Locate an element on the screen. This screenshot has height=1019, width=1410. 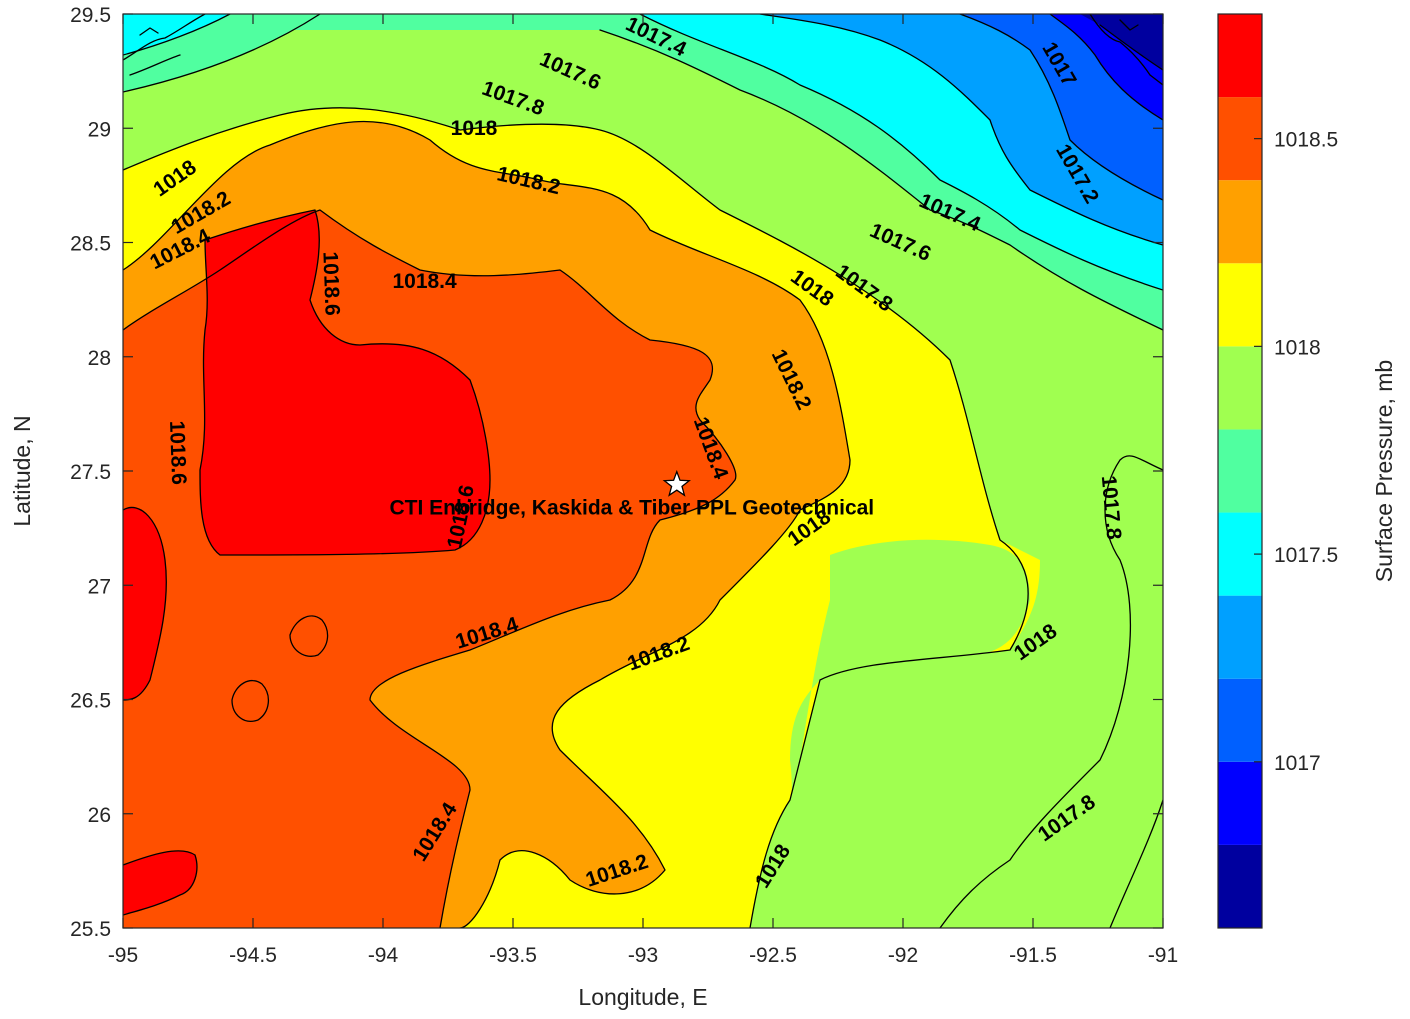
band-1018-4-island1 is located at coordinates (309, 636).